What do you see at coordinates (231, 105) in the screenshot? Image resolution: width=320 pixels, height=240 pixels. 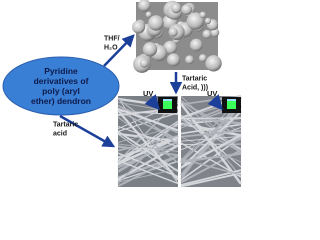 I see `uv-inset-right` at bounding box center [231, 105].